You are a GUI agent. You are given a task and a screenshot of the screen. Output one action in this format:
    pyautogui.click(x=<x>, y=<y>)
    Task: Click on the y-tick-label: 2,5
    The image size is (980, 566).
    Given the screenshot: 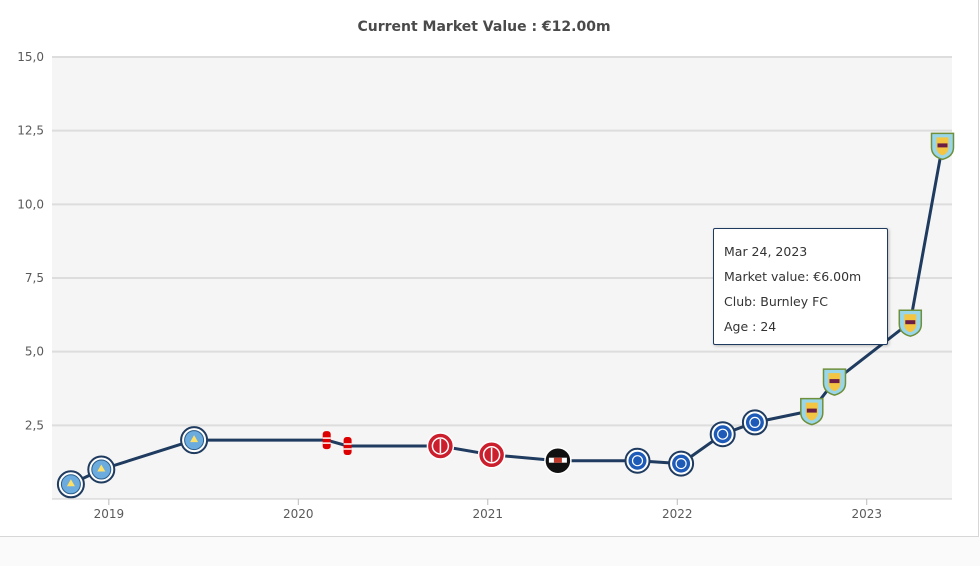 What is the action you would take?
    pyautogui.click(x=34, y=425)
    